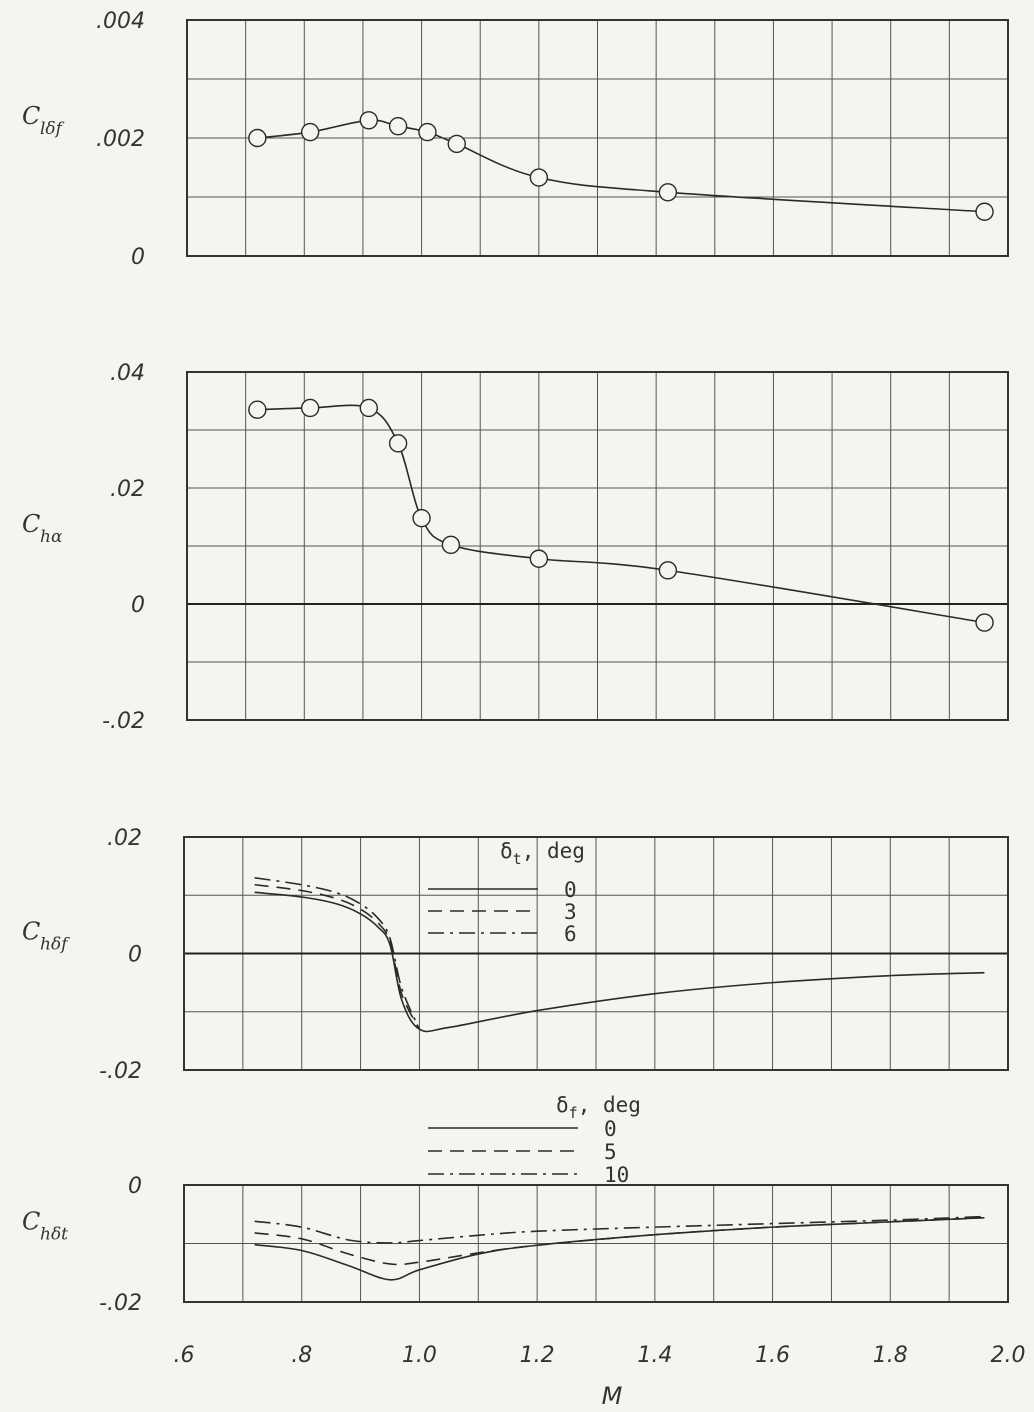 This screenshot has width=1034, height=1412. What do you see at coordinates (52, 129) in the screenshot?
I see `y-axis-label-subscript: lδf` at bounding box center [52, 129].